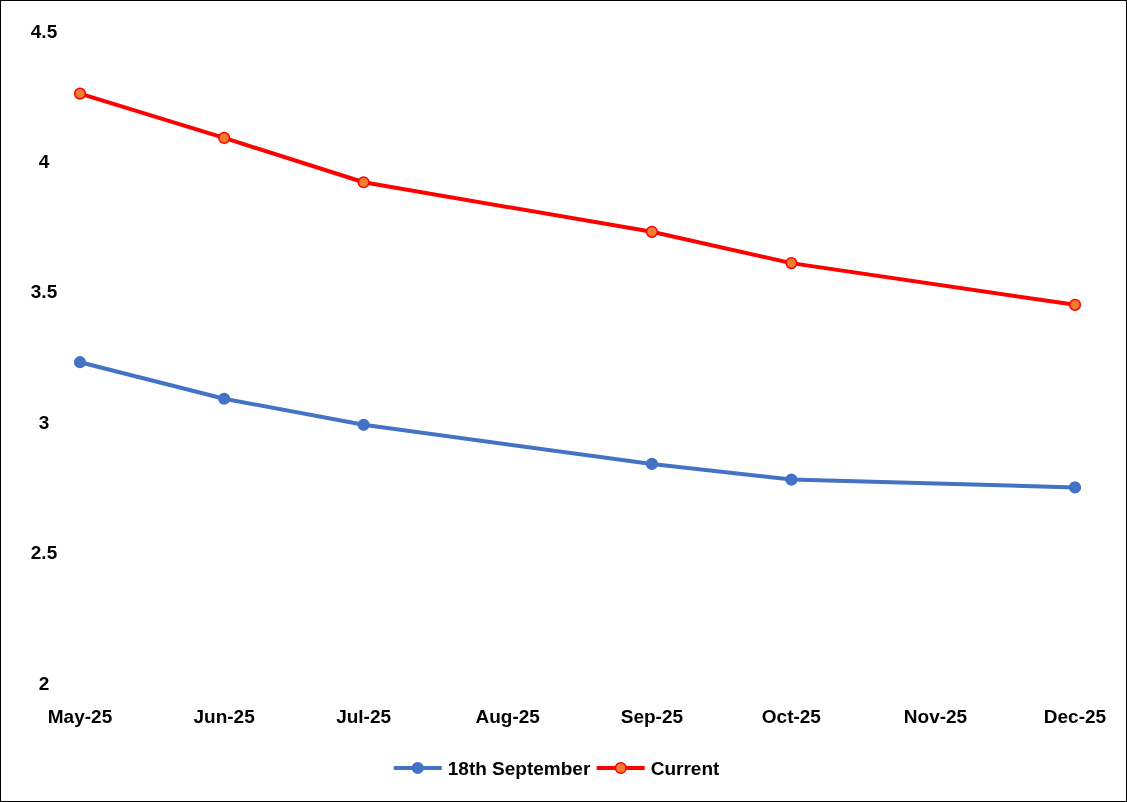 The image size is (1127, 802). Describe the element at coordinates (44, 553) in the screenshot. I see `y-tick-label: 2.5` at that location.